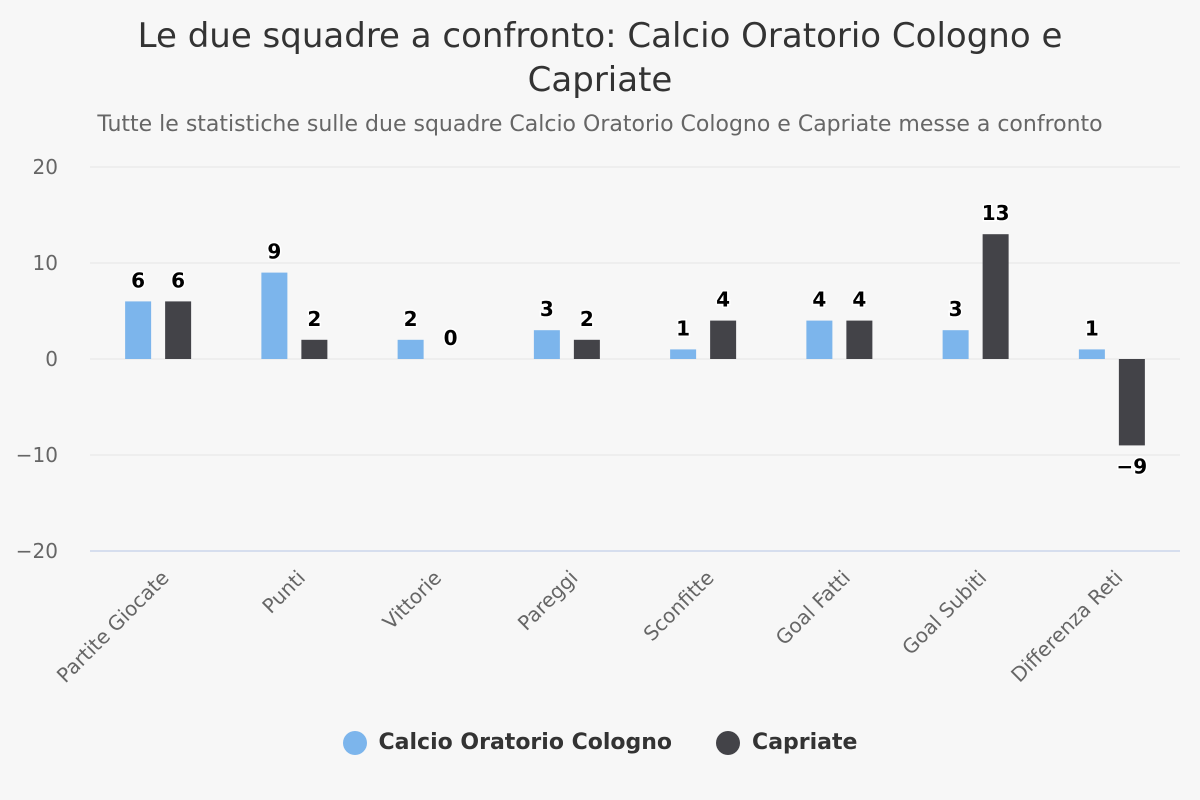 The height and width of the screenshot is (800, 1200). What do you see at coordinates (37, 551) in the screenshot?
I see `y-tick-label: −20` at bounding box center [37, 551].